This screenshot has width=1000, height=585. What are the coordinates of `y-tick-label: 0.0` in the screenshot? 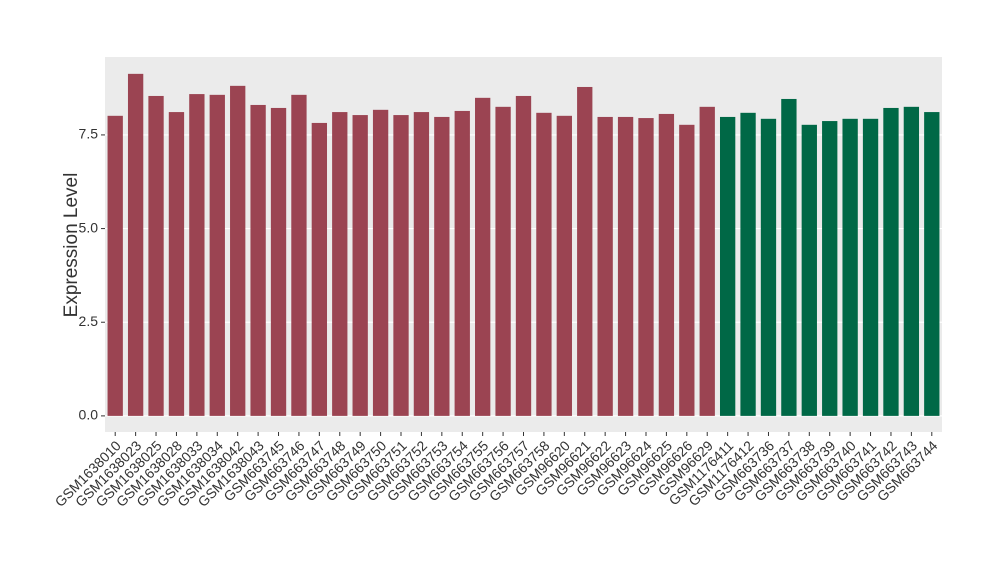 It's located at (89, 415).